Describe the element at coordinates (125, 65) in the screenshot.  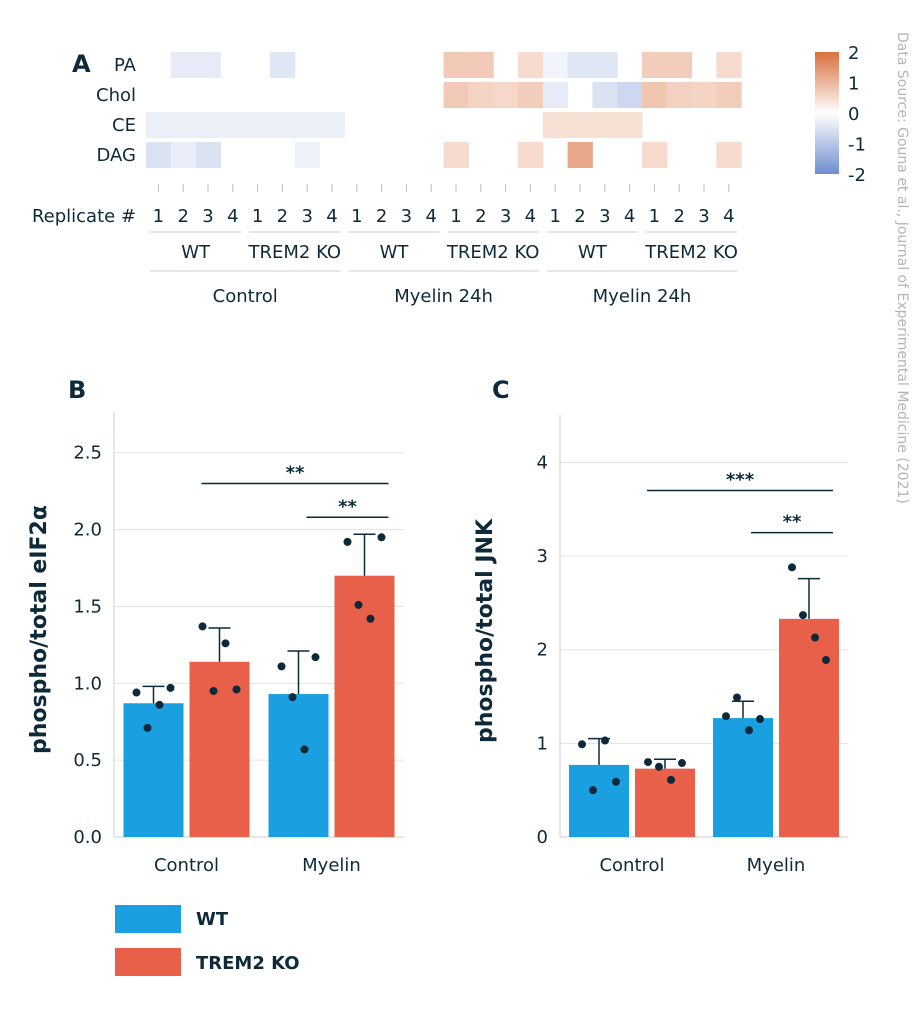
I see `heatmap-row-label: PA` at that location.